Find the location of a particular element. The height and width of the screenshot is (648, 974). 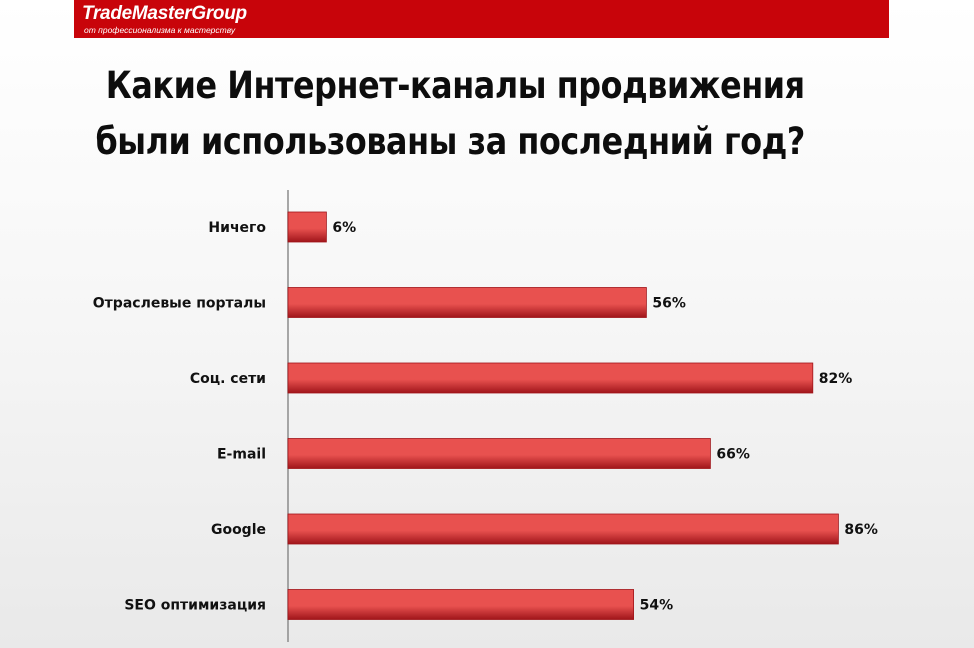

category-label: Отраслевые порталы is located at coordinates (179, 304).